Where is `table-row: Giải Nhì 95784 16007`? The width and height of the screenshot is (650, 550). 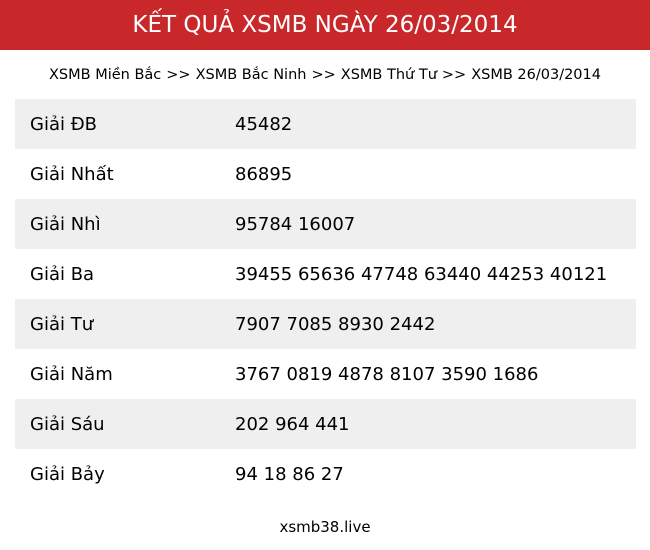 table-row: Giải Nhì 95784 16007 is located at coordinates (325, 224).